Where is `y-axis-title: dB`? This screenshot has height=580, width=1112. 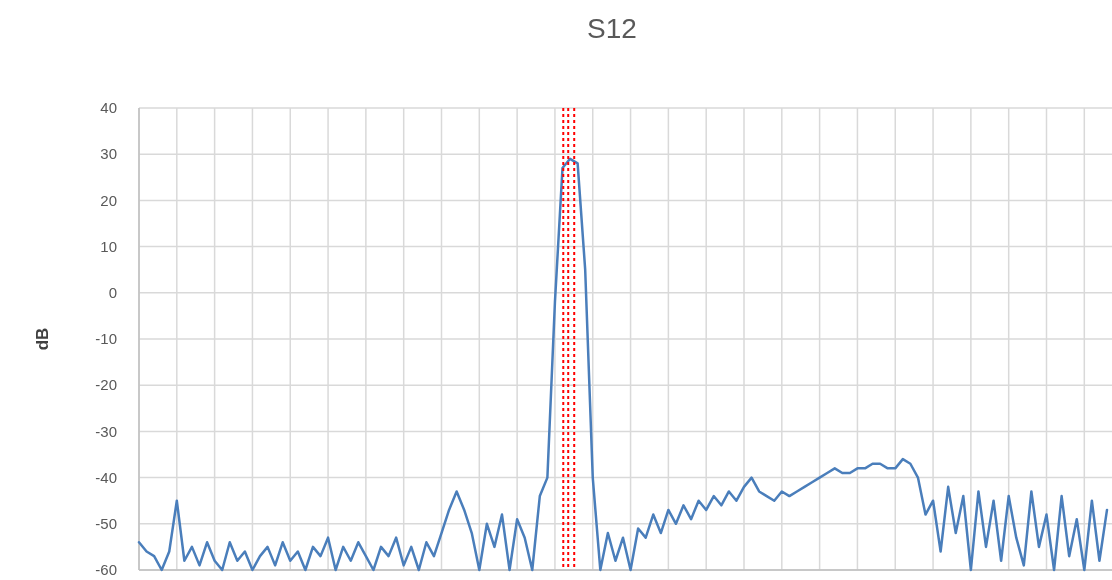
y-axis-title: dB is located at coordinates (42, 339).